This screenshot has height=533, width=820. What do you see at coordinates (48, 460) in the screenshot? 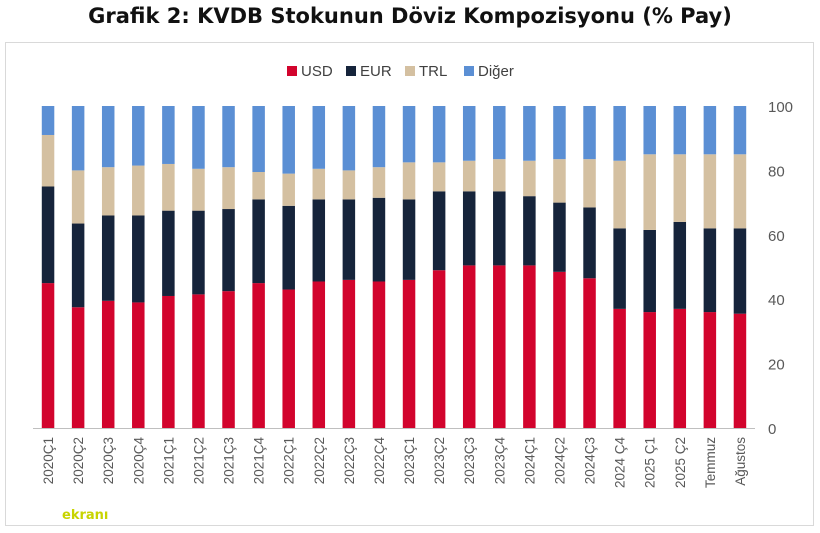
I see `x-tick-label: 2020Ç1` at bounding box center [48, 460].